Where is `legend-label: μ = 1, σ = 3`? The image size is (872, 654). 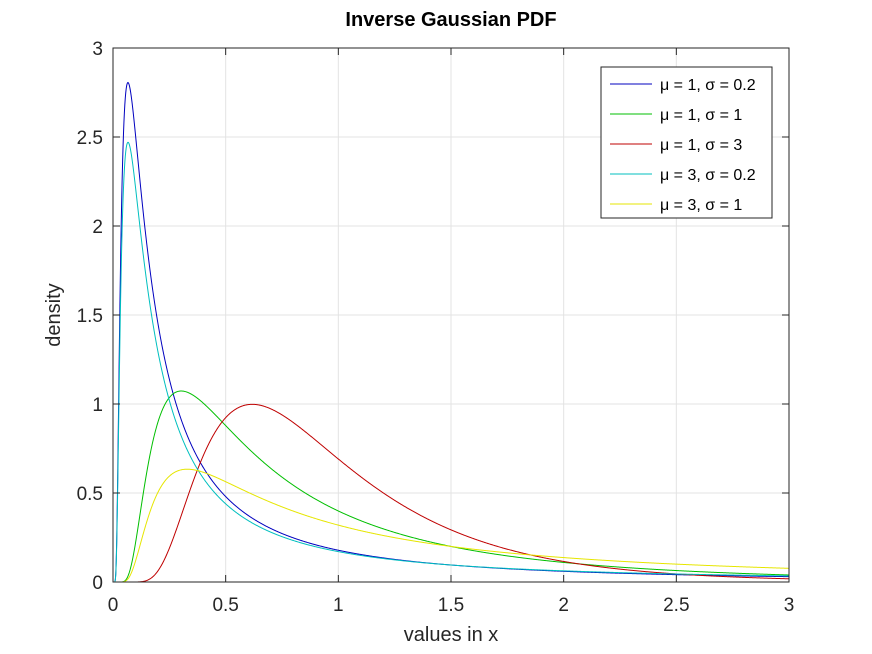
legend-label: μ = 1, σ = 3 is located at coordinates (701, 145).